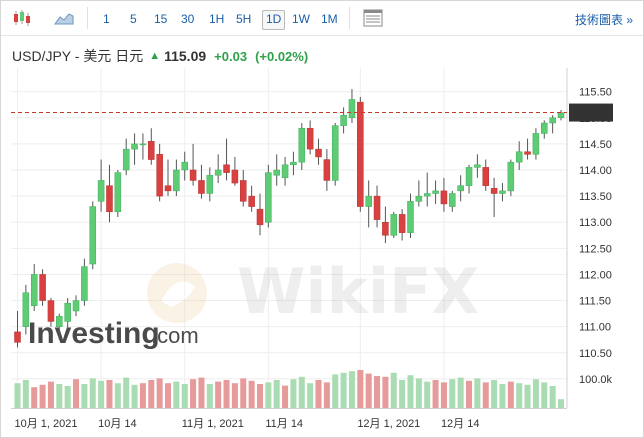 The width and height of the screenshot is (644, 438). What do you see at coordinates (373, 18) in the screenshot?
I see `table-view-icon` at bounding box center [373, 18].